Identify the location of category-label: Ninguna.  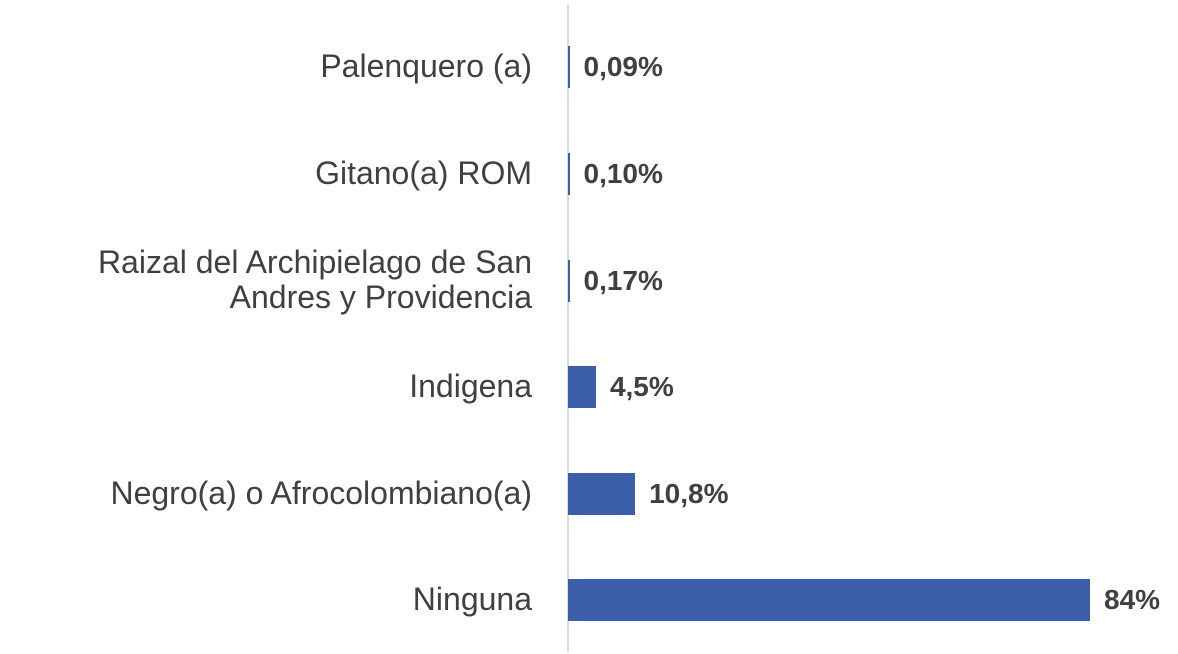
(266, 600).